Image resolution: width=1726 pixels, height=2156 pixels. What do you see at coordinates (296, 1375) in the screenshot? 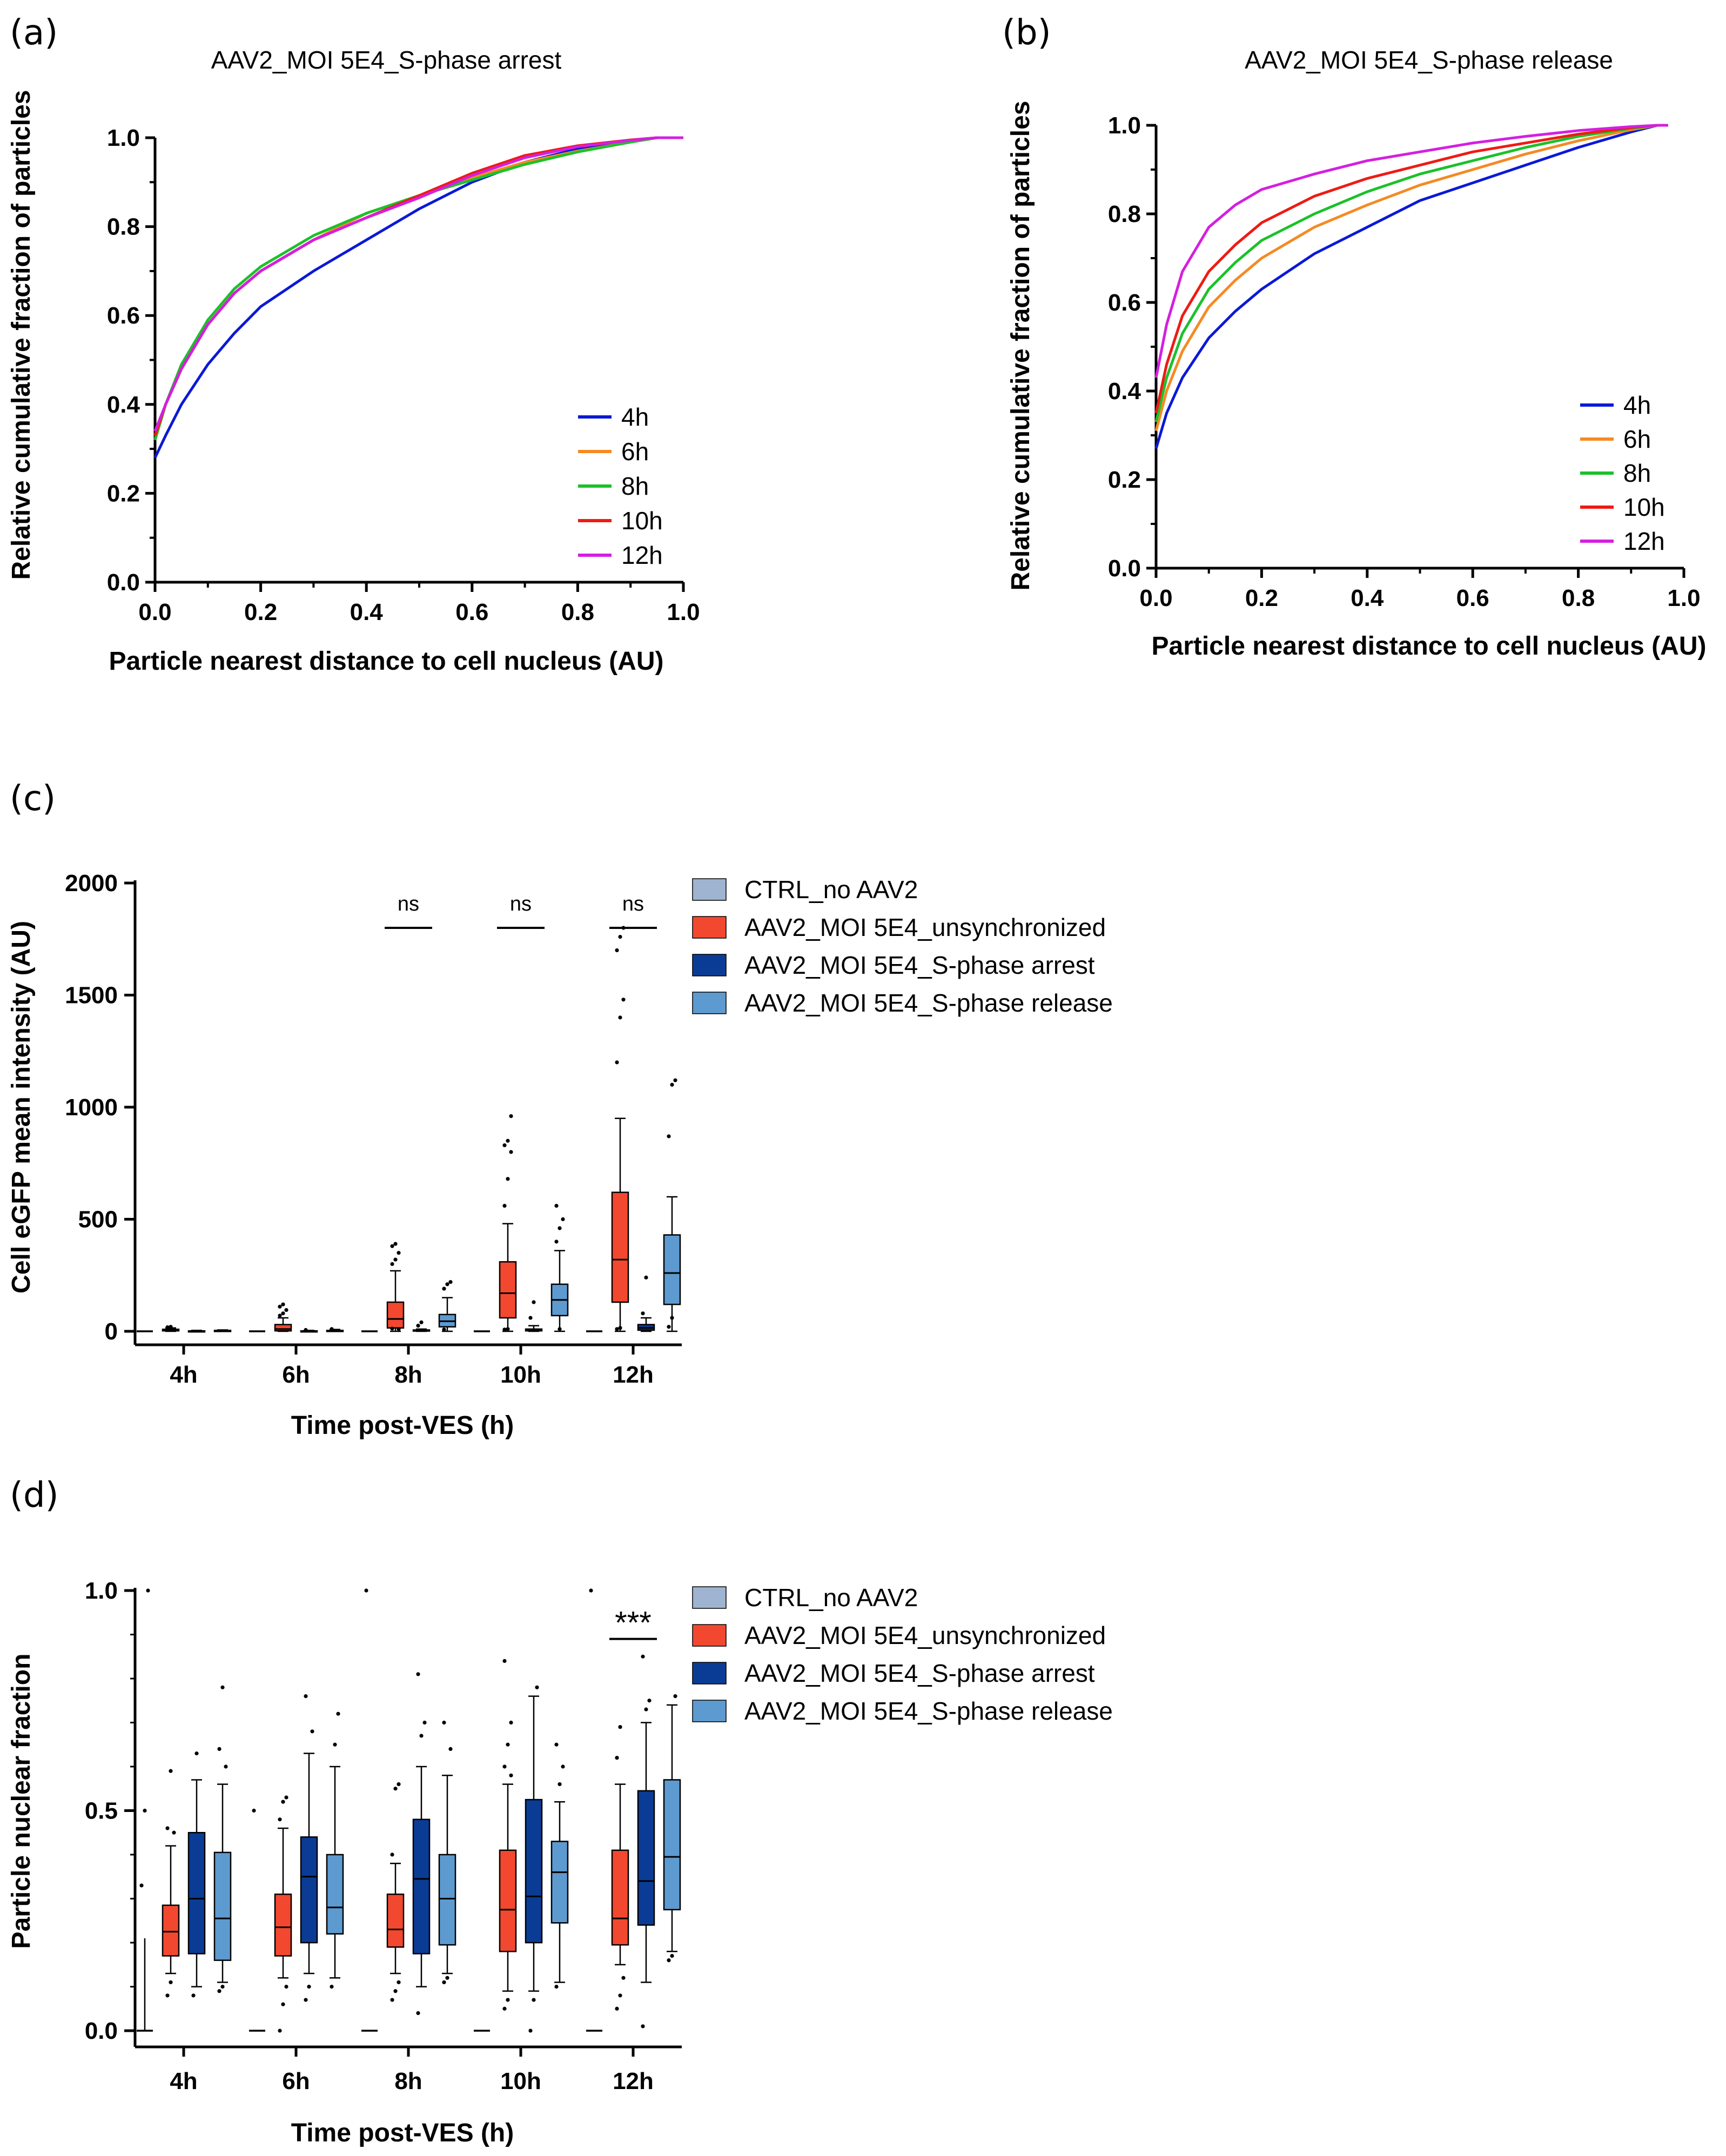
I see `x-tick-label: 6h` at bounding box center [296, 1375].